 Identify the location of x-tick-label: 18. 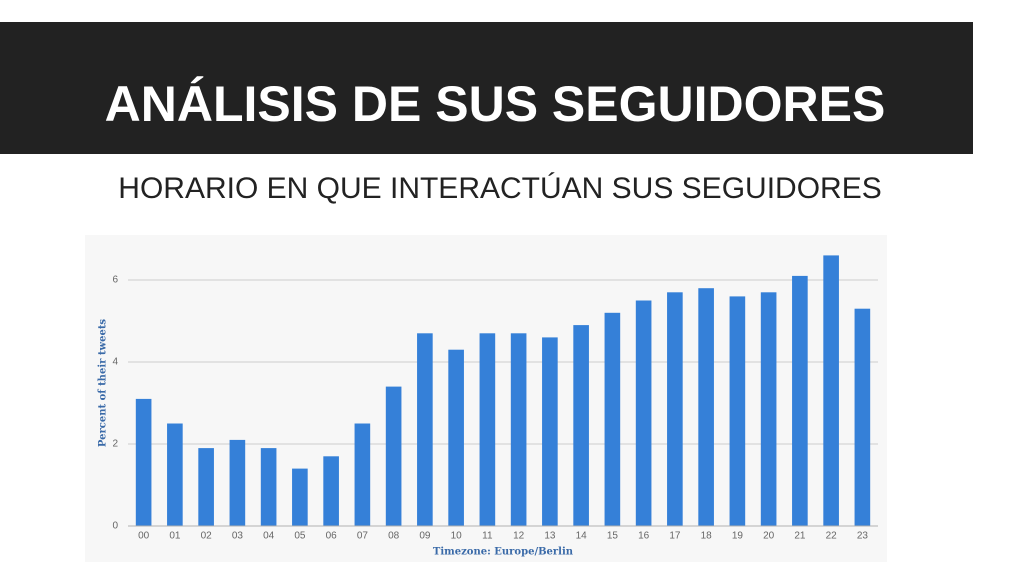
(707, 536).